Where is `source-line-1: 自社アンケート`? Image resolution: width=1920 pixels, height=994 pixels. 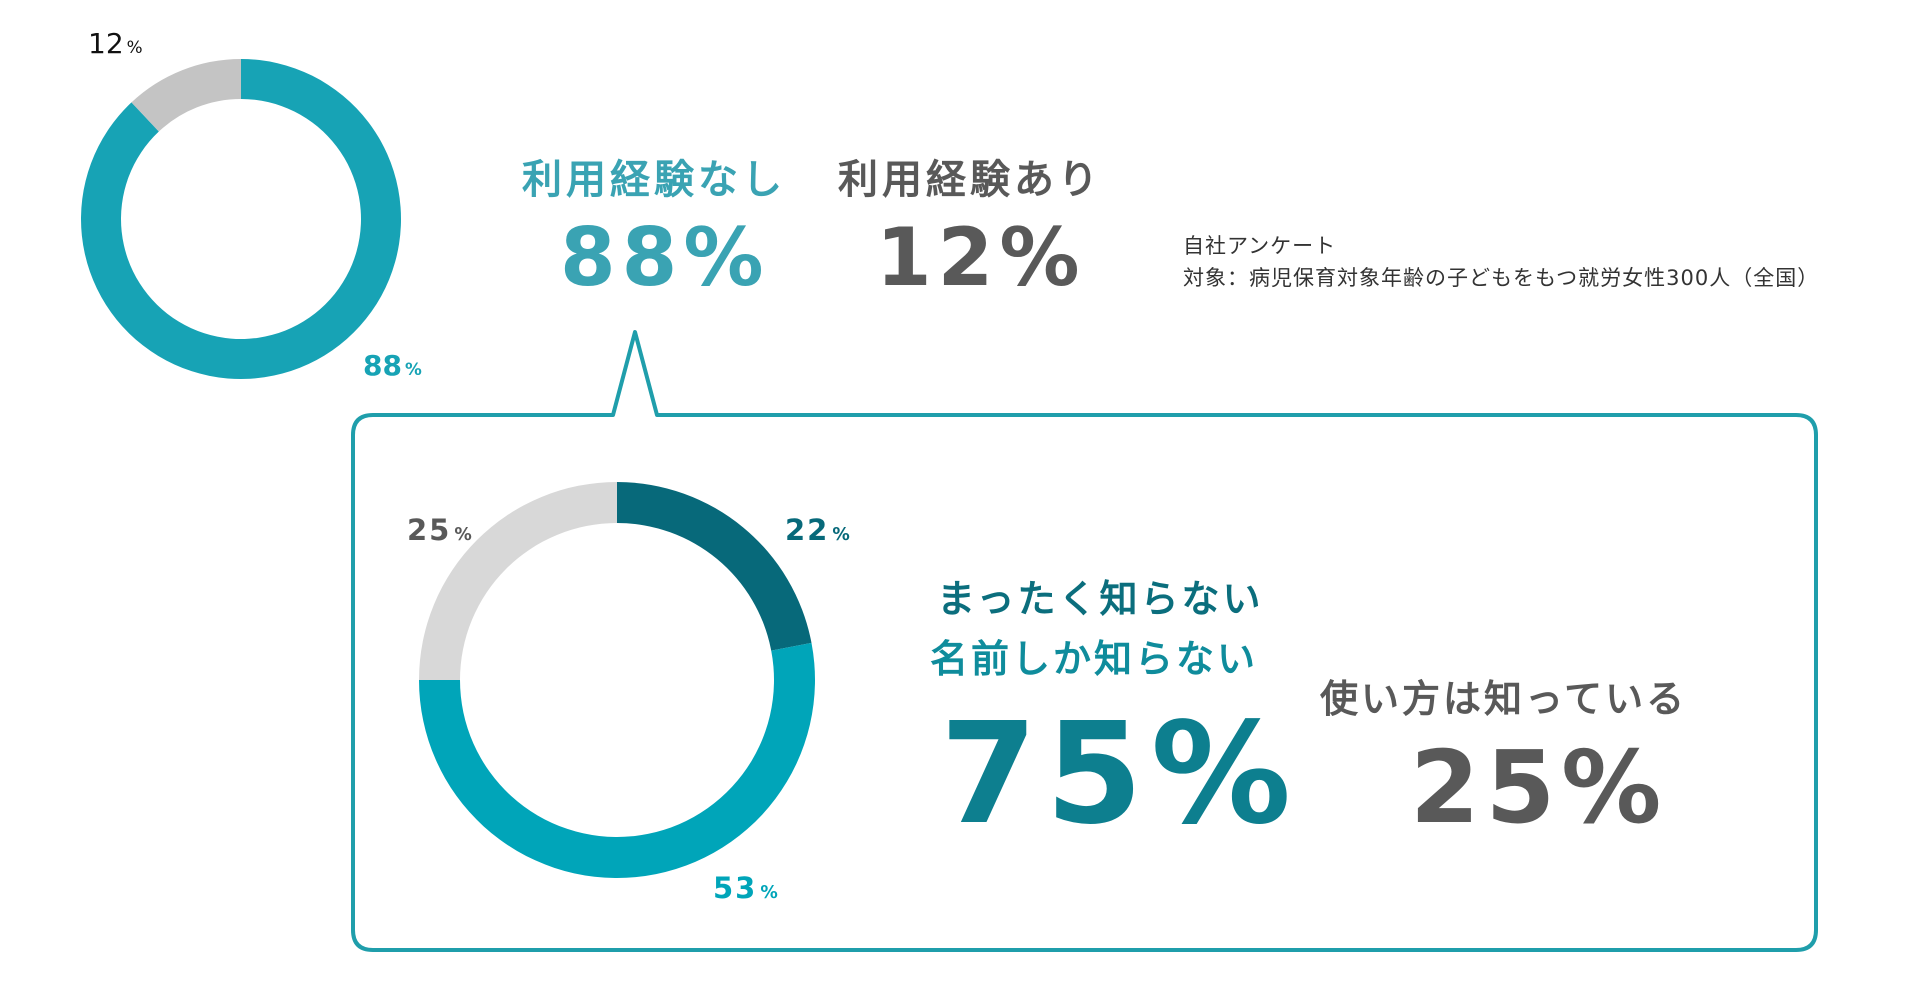
source-line-1: 自社アンケート is located at coordinates (1260, 246).